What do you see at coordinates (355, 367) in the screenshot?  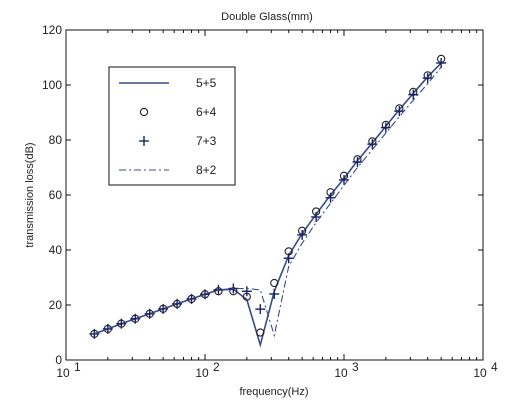 I see `x-tick-exponent: 3` at bounding box center [355, 367].